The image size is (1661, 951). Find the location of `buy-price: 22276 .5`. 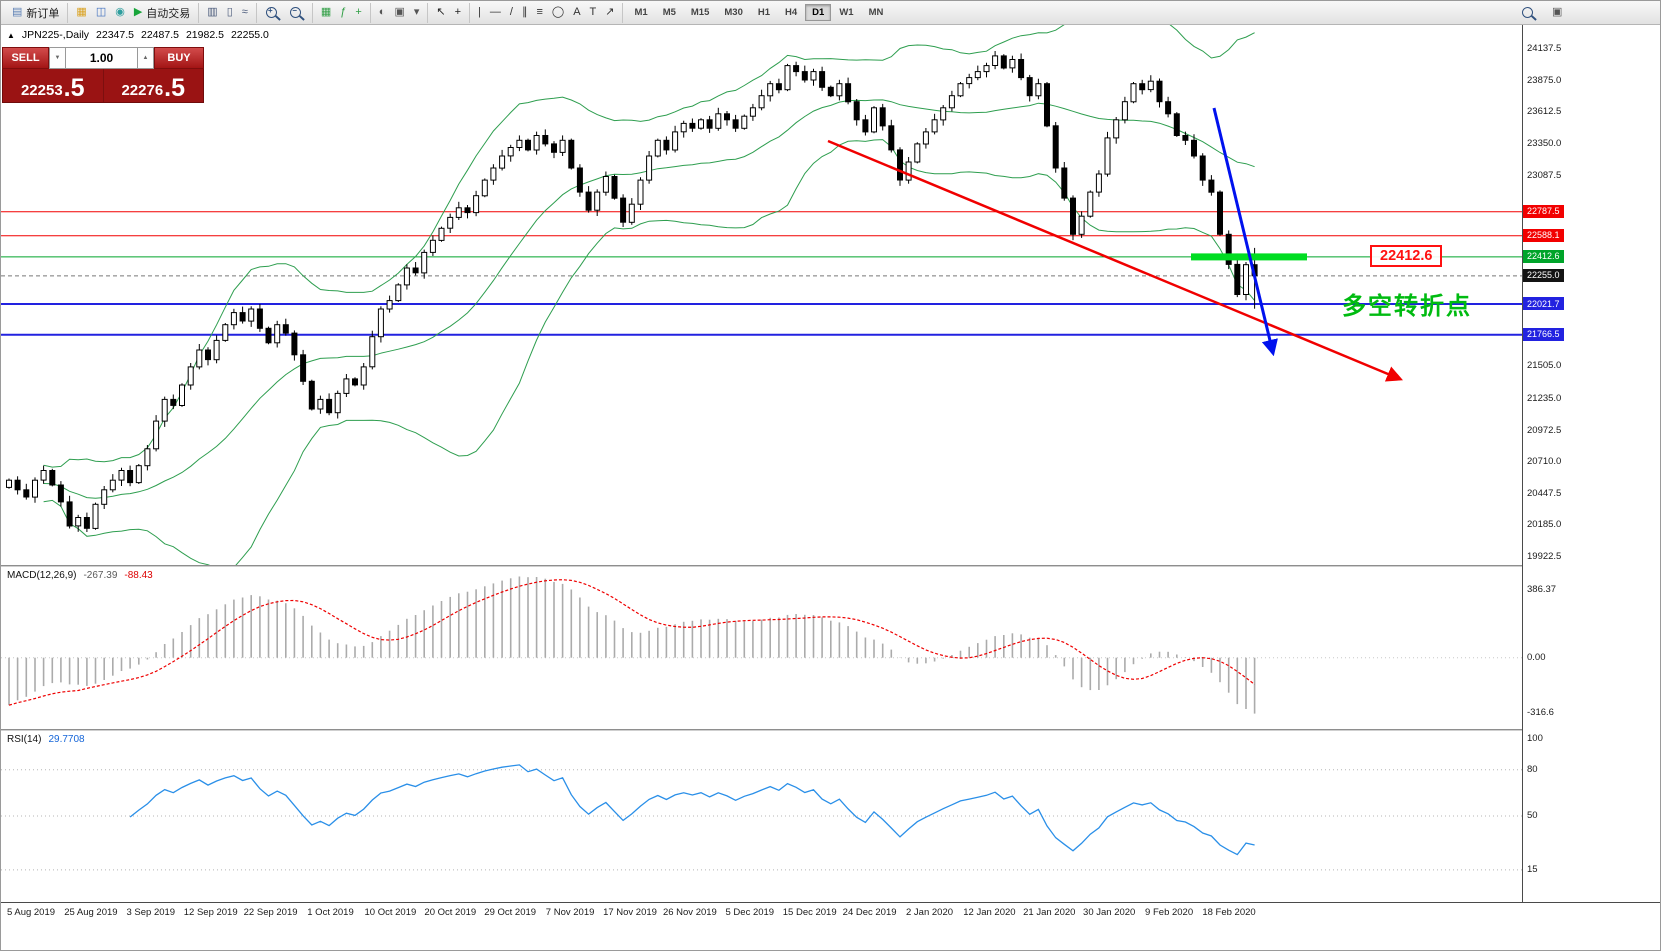

buy-price: 22276 .5 is located at coordinates (153, 85).